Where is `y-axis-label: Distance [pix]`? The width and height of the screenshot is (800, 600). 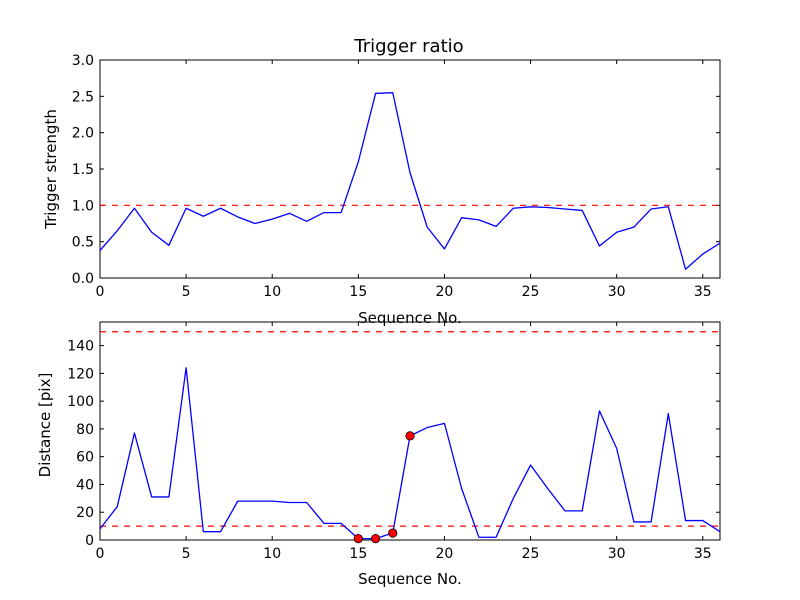
y-axis-label: Distance [pix] is located at coordinates (45, 425).